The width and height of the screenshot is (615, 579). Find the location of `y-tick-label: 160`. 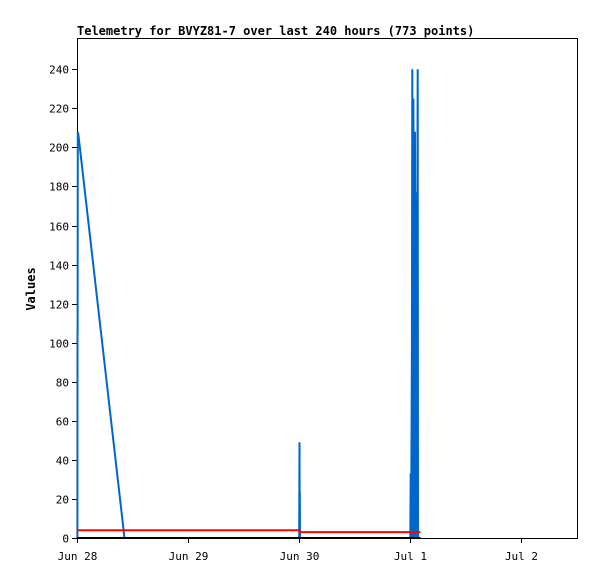

y-tick-label: 160 is located at coordinates (59, 227).